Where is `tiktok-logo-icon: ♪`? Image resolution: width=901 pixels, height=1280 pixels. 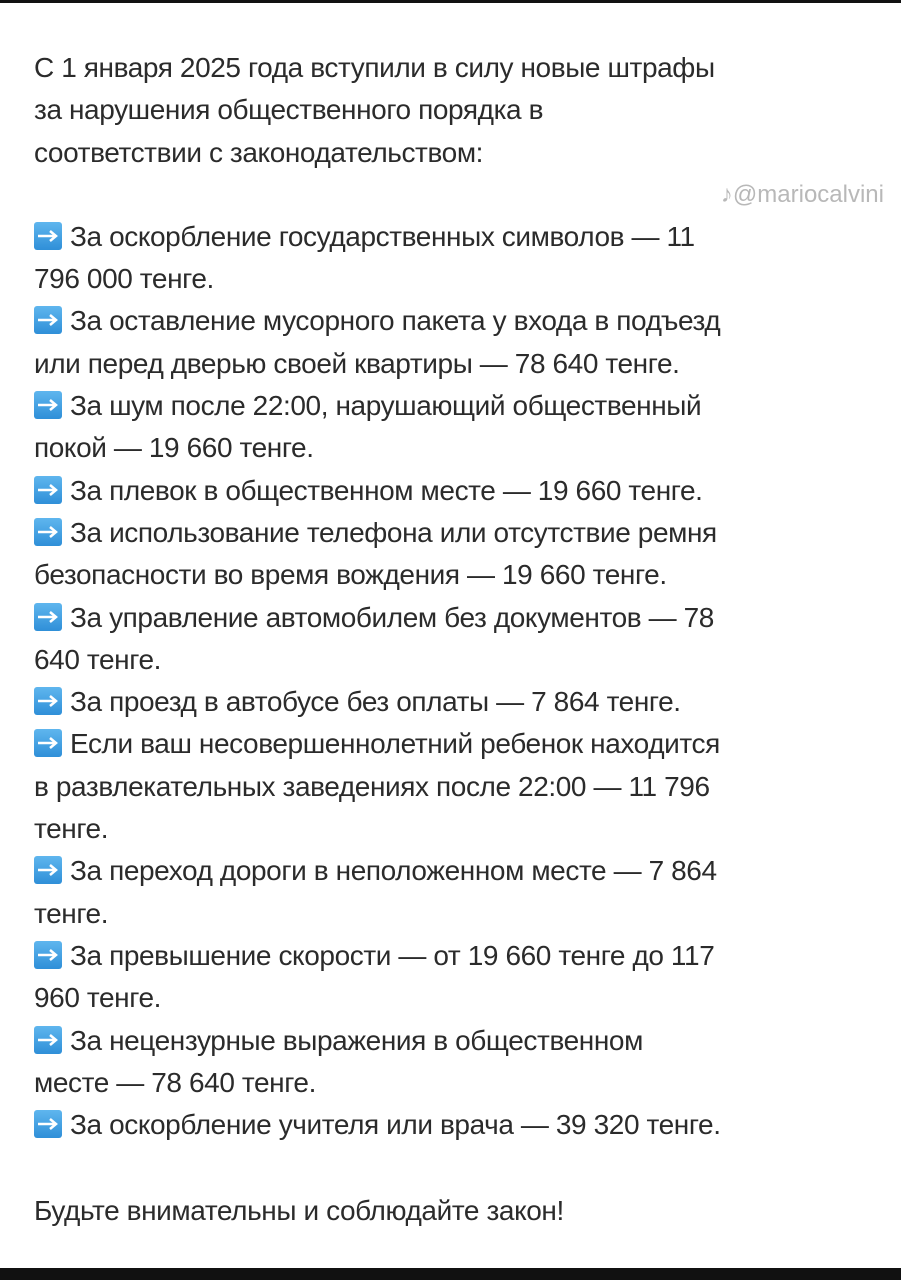
tiktok-logo-icon: ♪ is located at coordinates (726, 194).